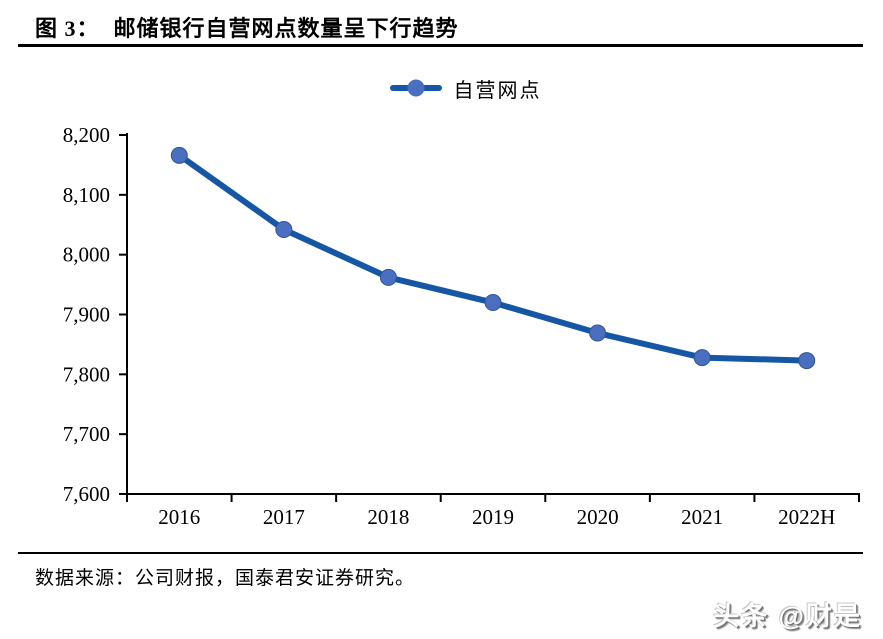  Describe the element at coordinates (806, 517) in the screenshot. I see `x-tick-label: 2022H` at that location.